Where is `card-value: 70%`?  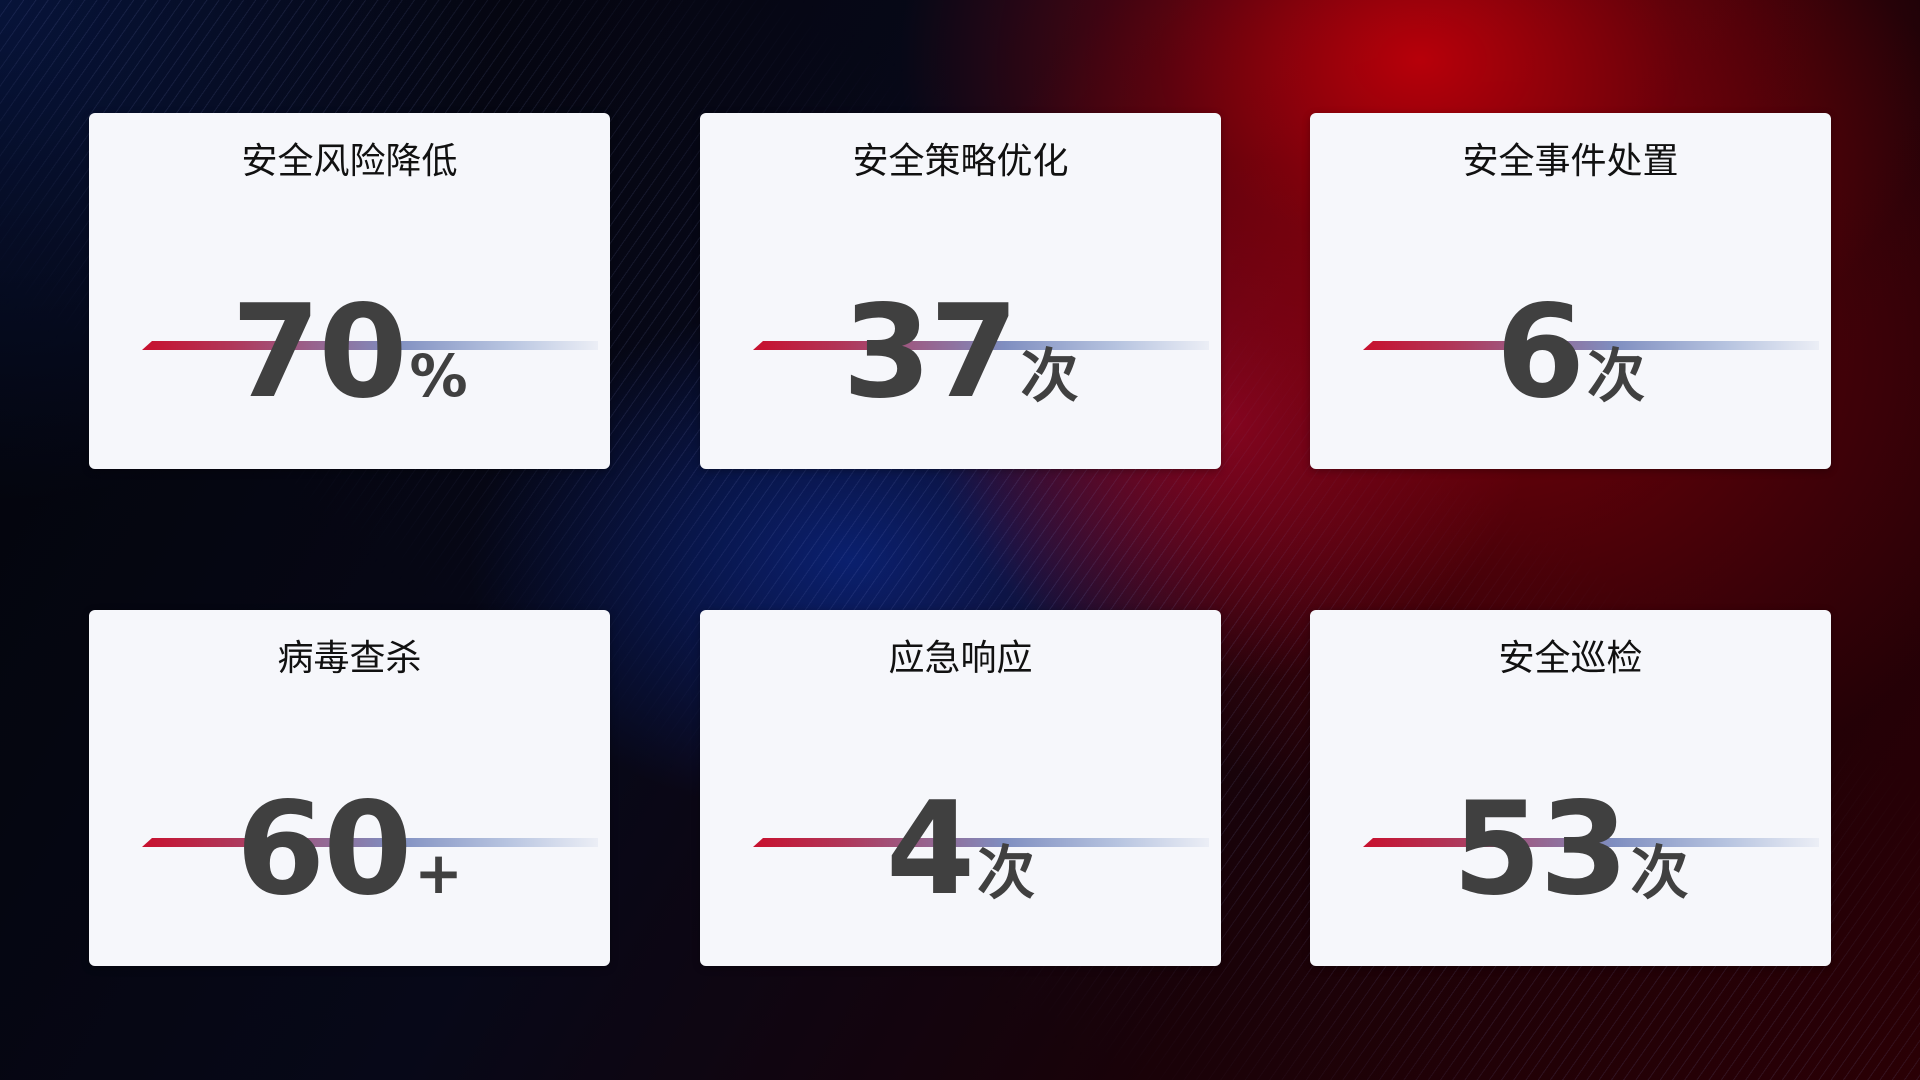 card-value: 70% is located at coordinates (349, 352).